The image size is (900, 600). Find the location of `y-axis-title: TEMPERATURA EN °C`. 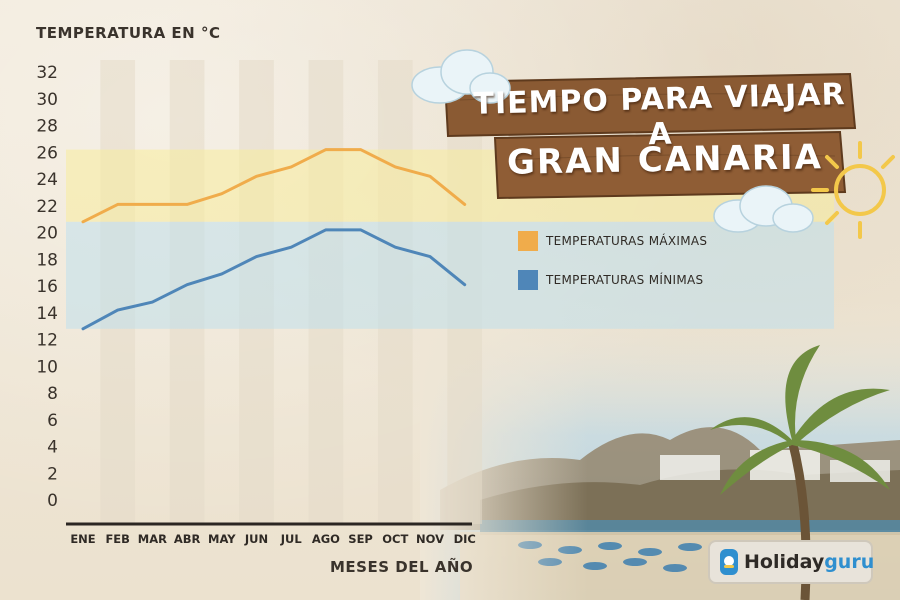

y-axis-title: TEMPERATURA EN °C is located at coordinates (128, 33).